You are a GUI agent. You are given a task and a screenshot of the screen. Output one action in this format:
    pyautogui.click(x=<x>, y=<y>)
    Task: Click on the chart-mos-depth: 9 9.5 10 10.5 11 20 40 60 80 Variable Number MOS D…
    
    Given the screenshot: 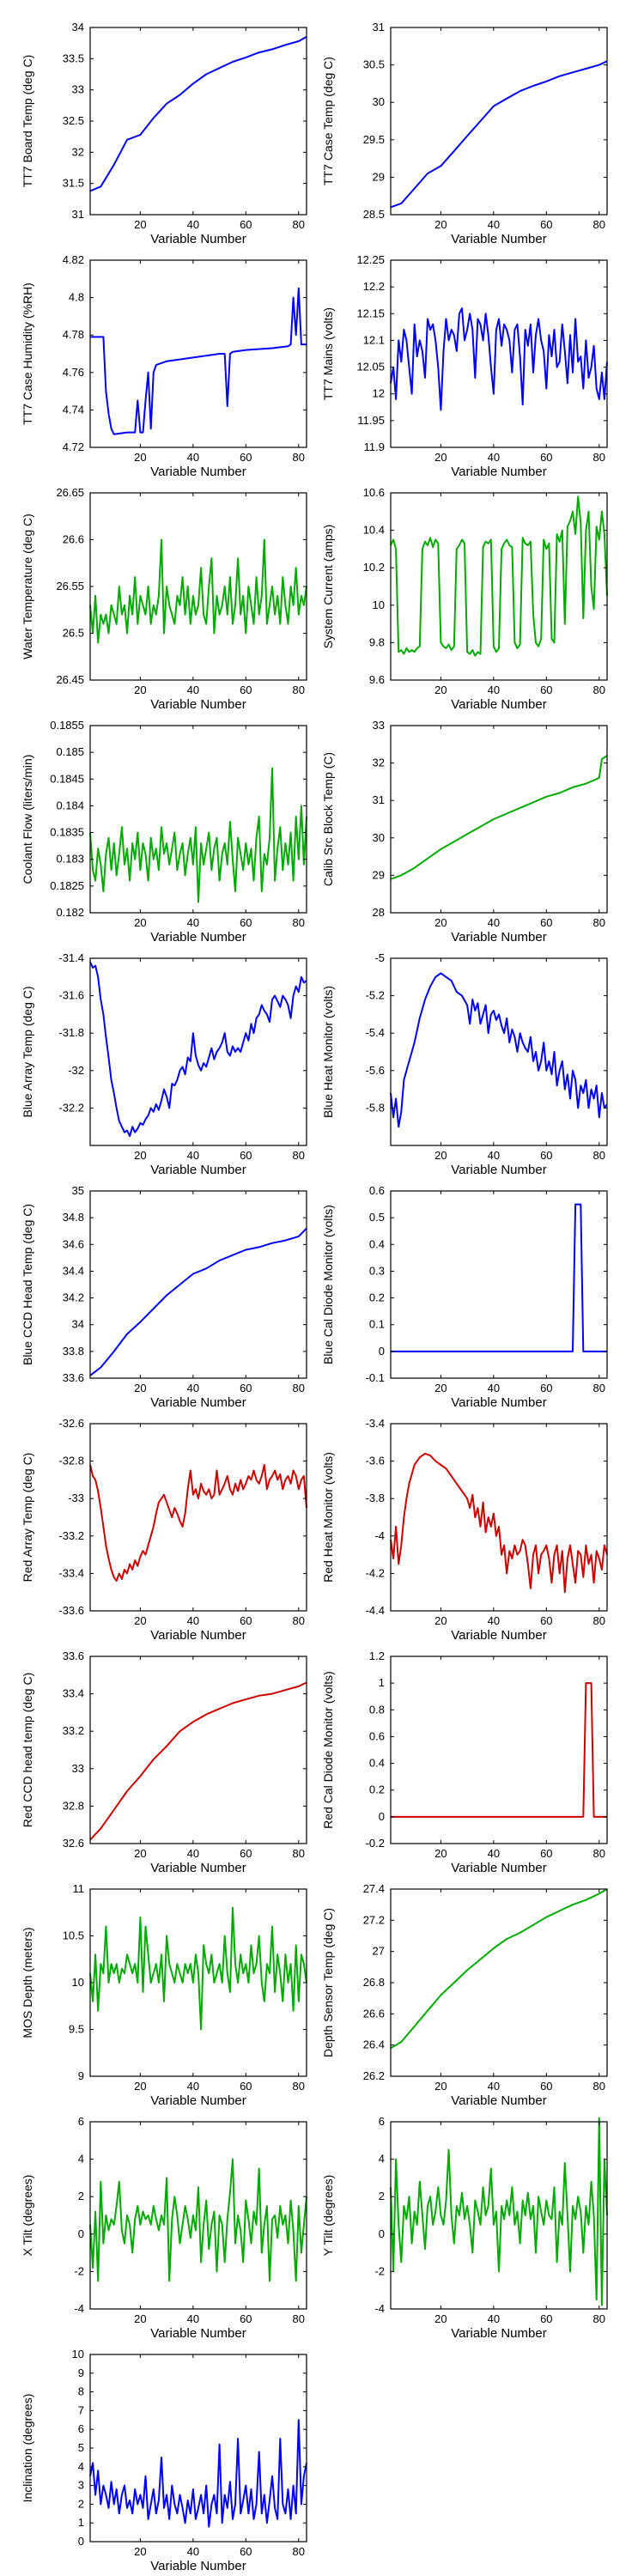 What is the action you would take?
    pyautogui.click(x=164, y=1995)
    